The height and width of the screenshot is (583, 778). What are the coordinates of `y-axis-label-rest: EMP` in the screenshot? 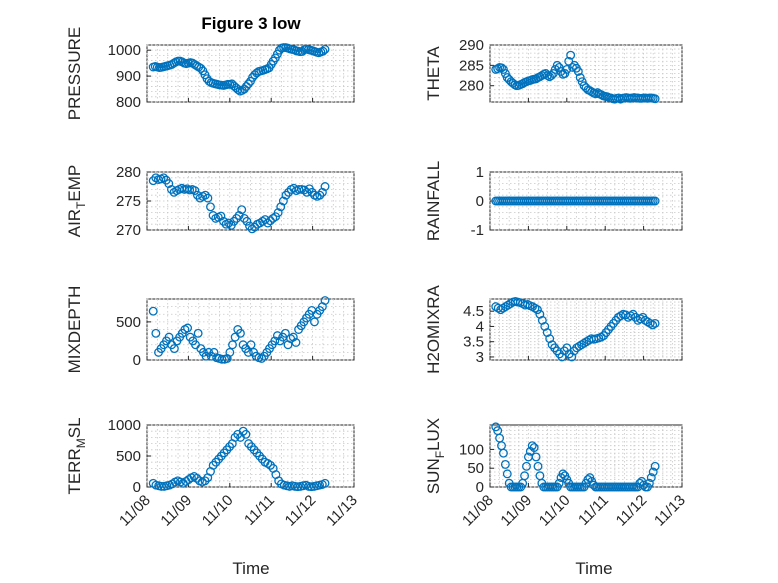 It's located at (74, 183).